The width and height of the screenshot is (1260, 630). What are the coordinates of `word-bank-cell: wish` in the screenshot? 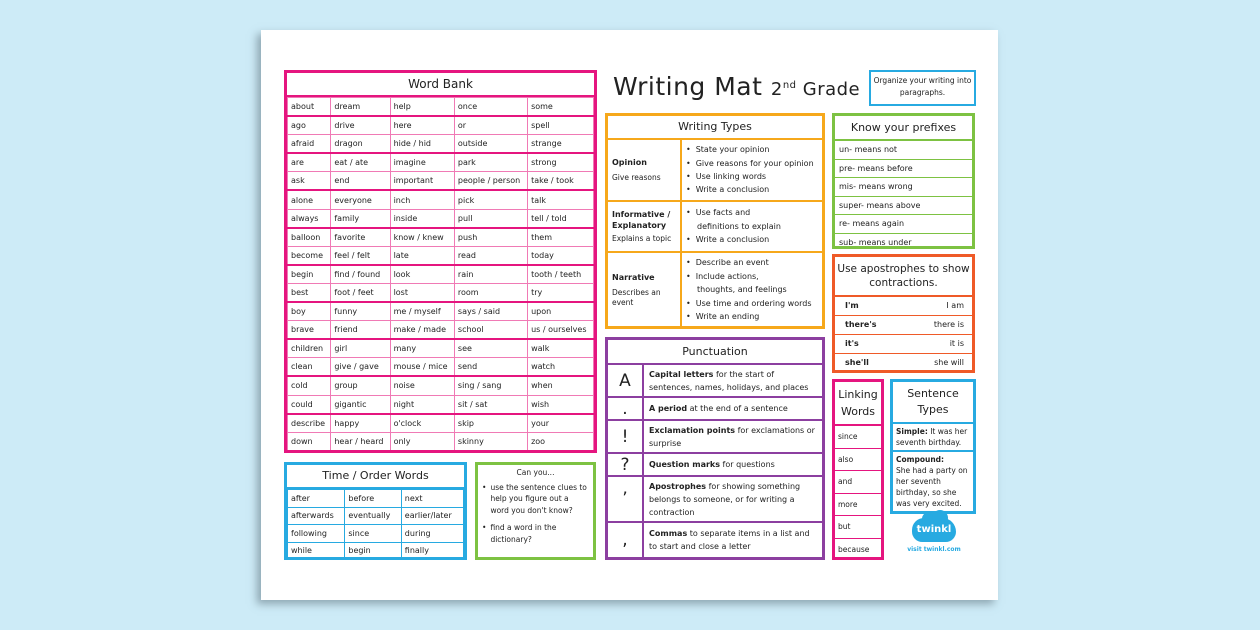 It's located at (560, 404).